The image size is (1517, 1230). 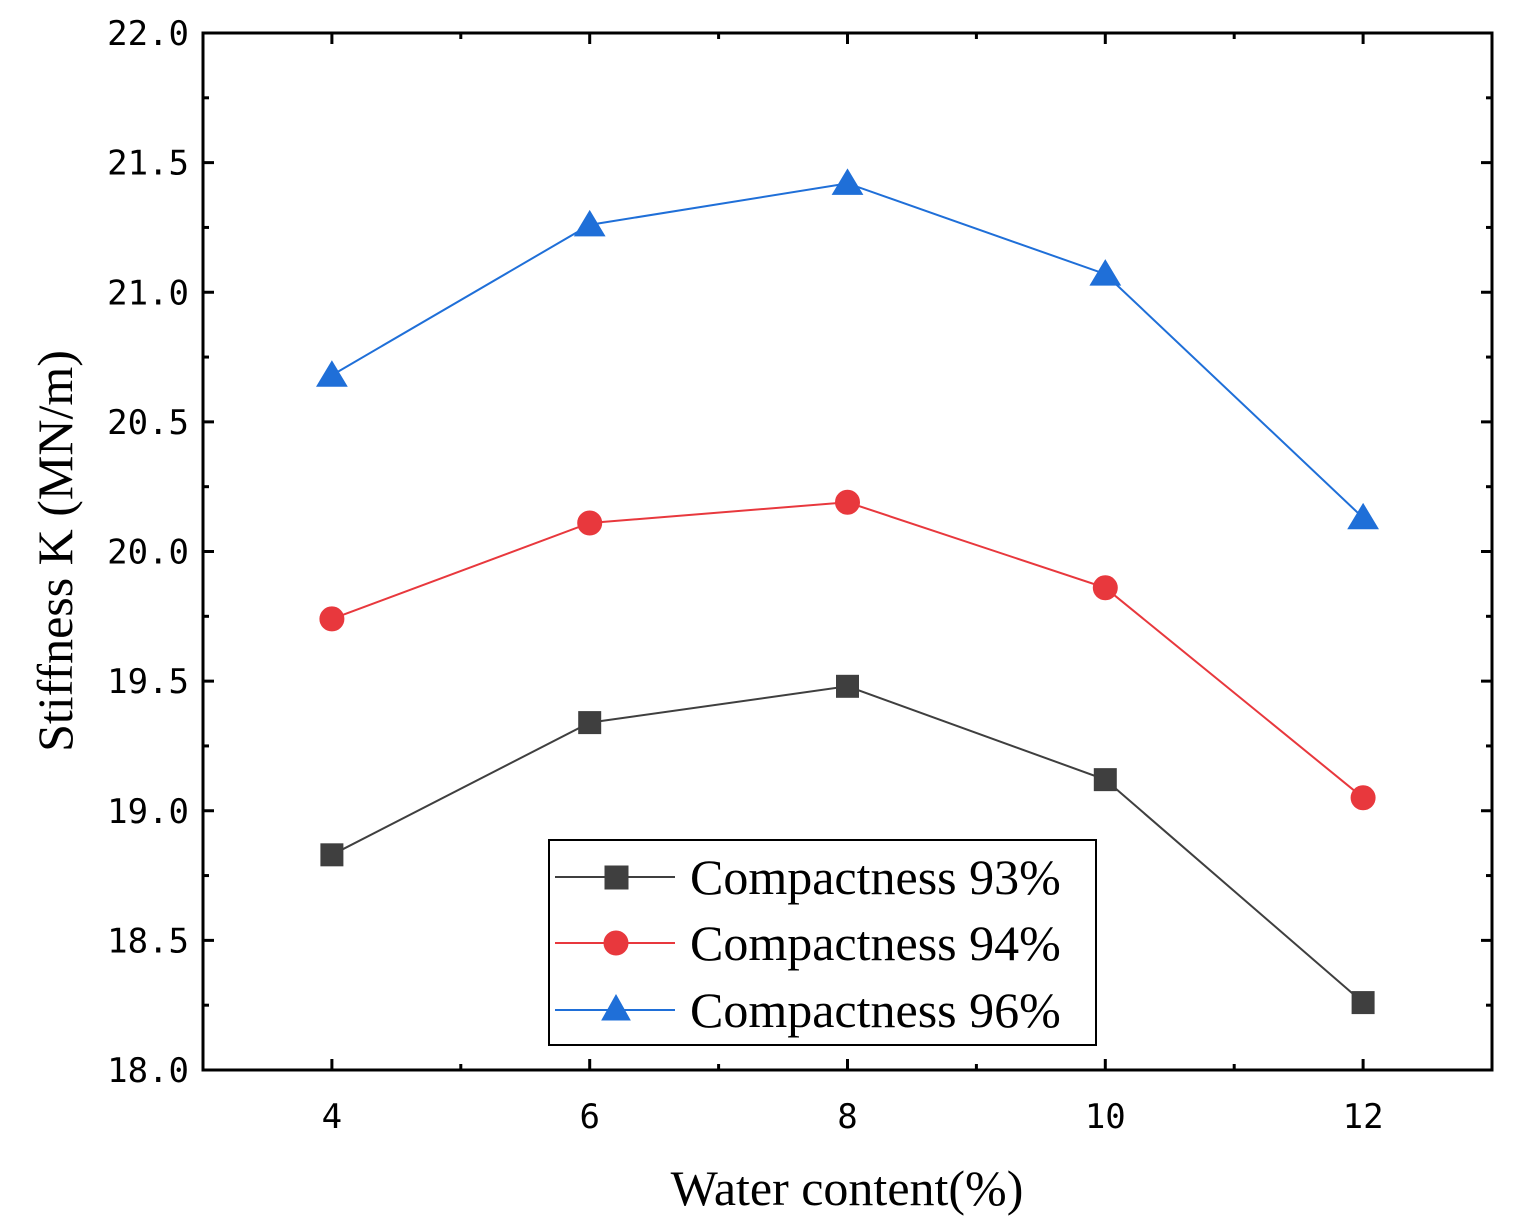 What do you see at coordinates (148, 293) in the screenshot?
I see `y-tick-label: 21.0` at bounding box center [148, 293].